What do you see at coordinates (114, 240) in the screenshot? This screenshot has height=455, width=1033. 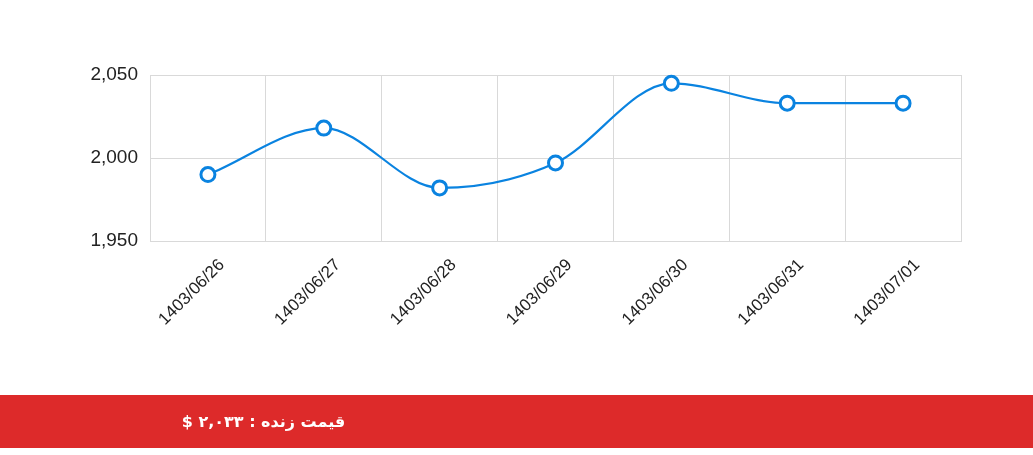 I see `y-tick-label: 1,950` at bounding box center [114, 240].